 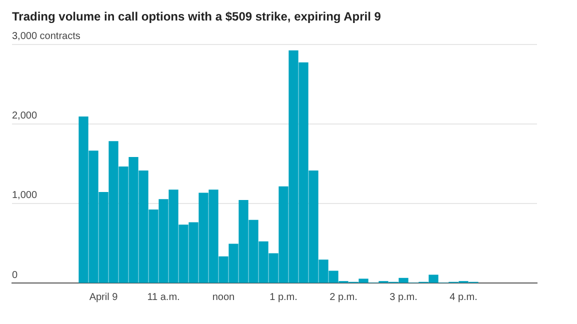 What do you see at coordinates (284, 297) in the screenshot?
I see `x-tick-label: 1 p.m.` at bounding box center [284, 297].